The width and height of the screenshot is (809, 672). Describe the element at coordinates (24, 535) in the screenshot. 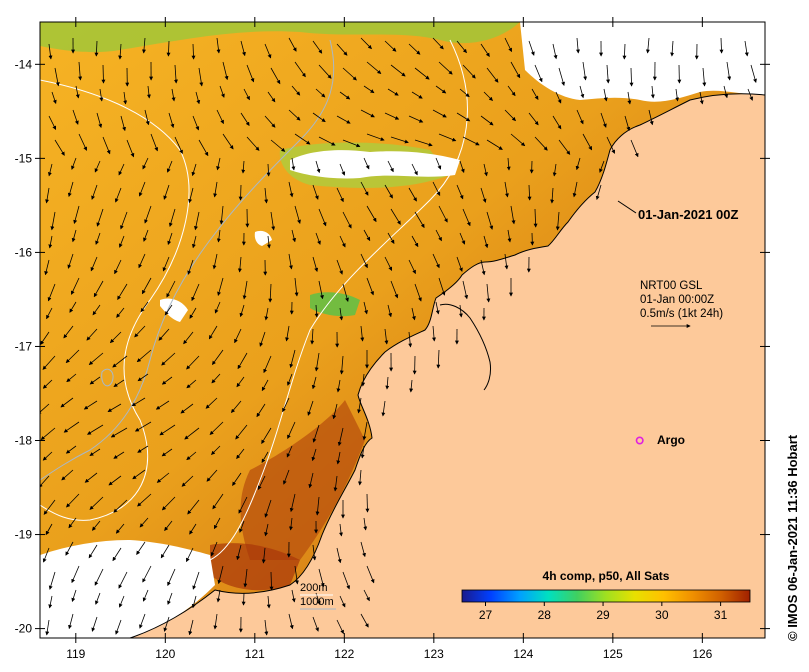

I see `lat-tick-label: -19` at that location.